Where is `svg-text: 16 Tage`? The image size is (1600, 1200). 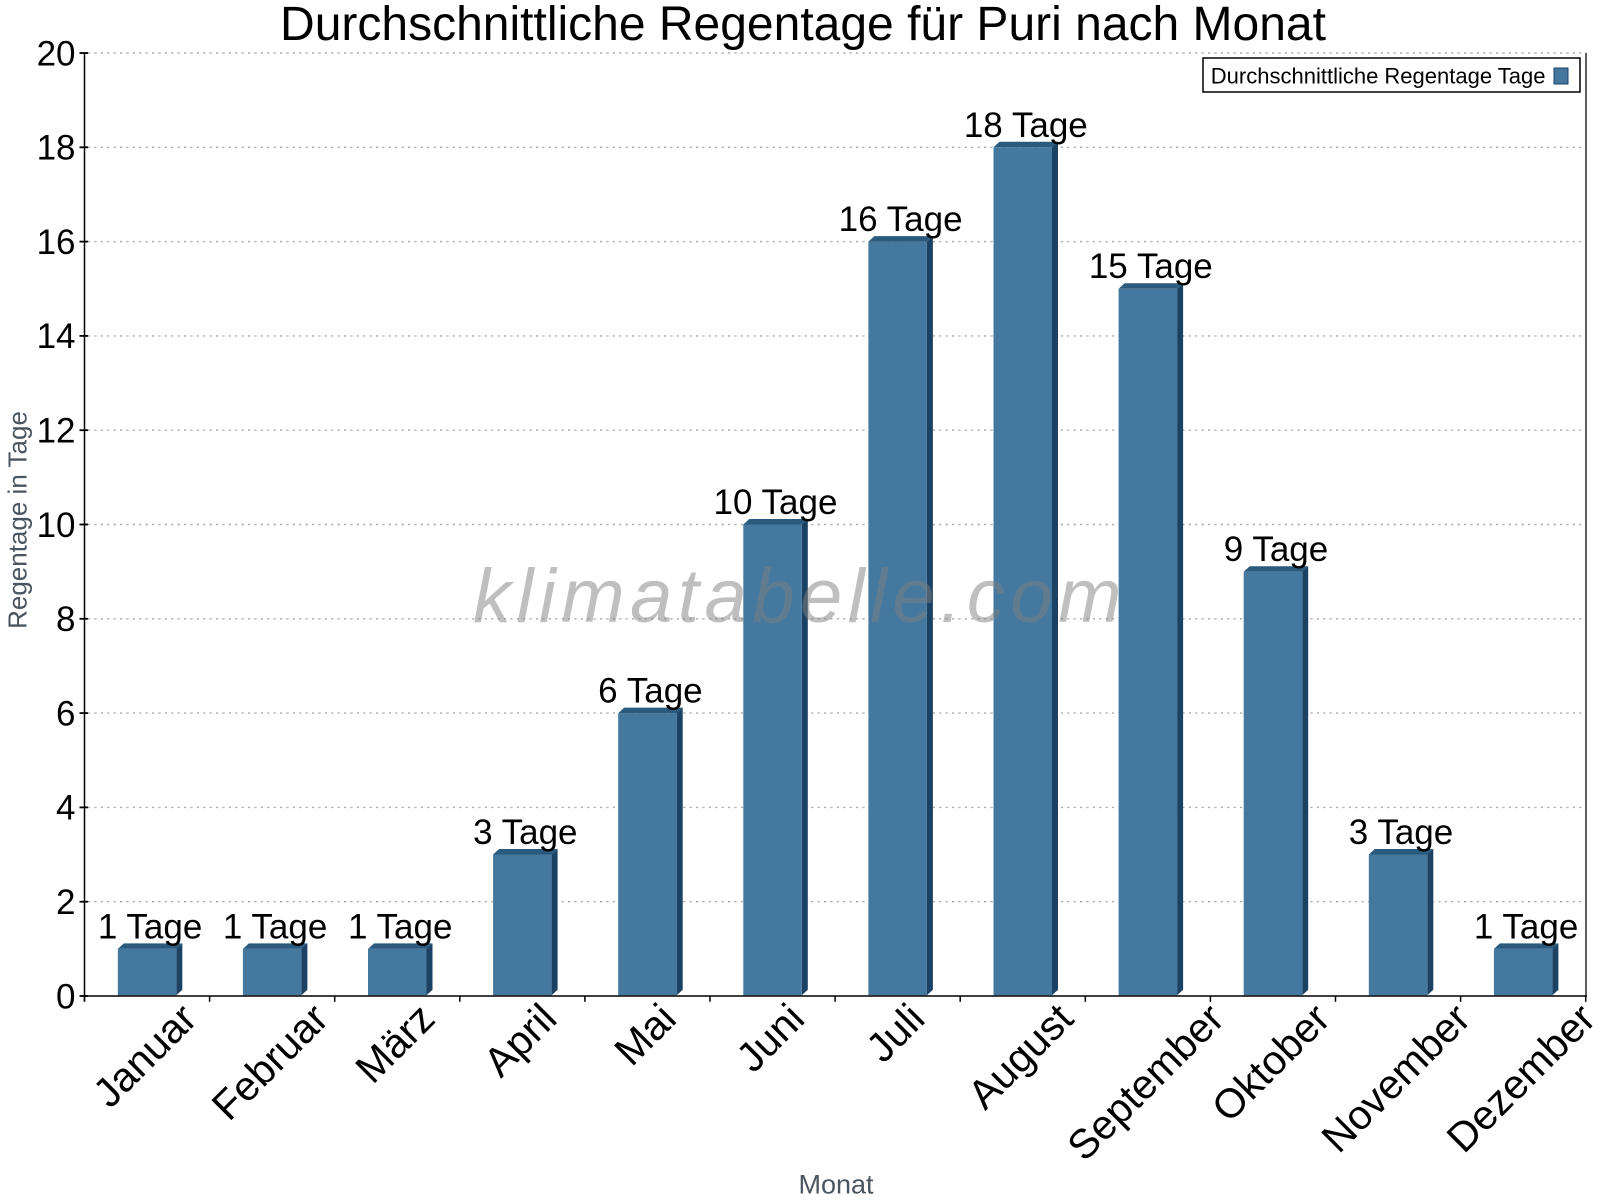
svg-text: 16 Tage is located at coordinates (901, 219).